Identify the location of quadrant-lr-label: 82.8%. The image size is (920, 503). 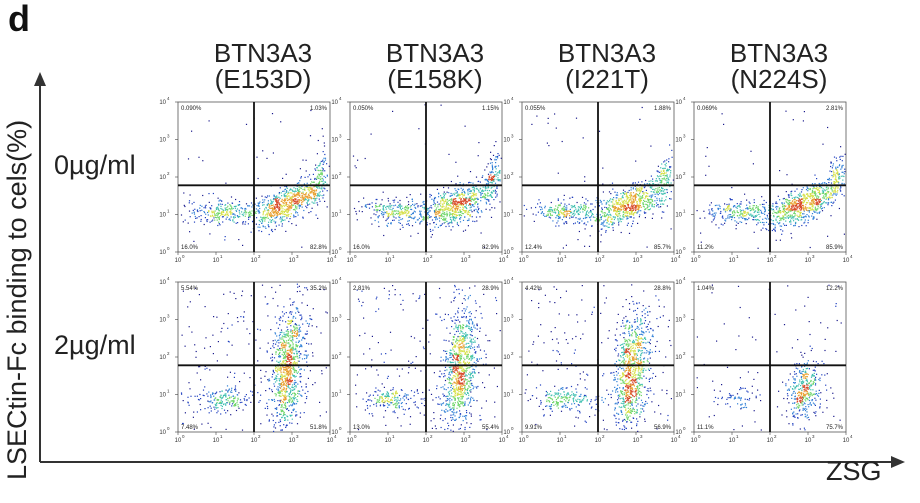
(319, 248).